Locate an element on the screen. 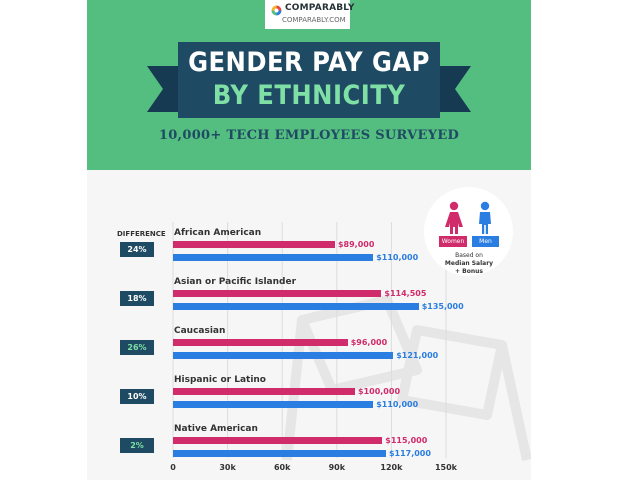 This screenshot has width=620, height=480. difference-badge: 24% is located at coordinates (137, 249).